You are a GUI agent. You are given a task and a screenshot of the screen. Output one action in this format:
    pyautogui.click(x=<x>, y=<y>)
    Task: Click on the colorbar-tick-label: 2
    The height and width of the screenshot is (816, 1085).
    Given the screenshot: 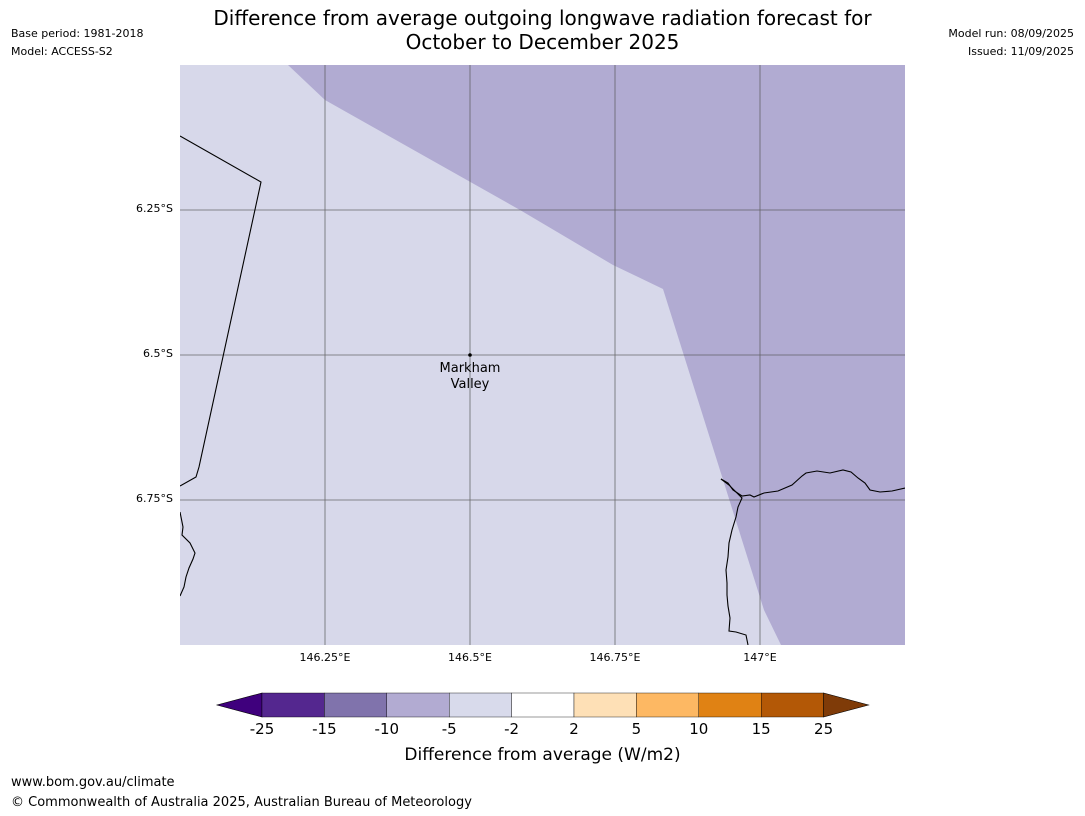 What is the action you would take?
    pyautogui.click(x=574, y=729)
    